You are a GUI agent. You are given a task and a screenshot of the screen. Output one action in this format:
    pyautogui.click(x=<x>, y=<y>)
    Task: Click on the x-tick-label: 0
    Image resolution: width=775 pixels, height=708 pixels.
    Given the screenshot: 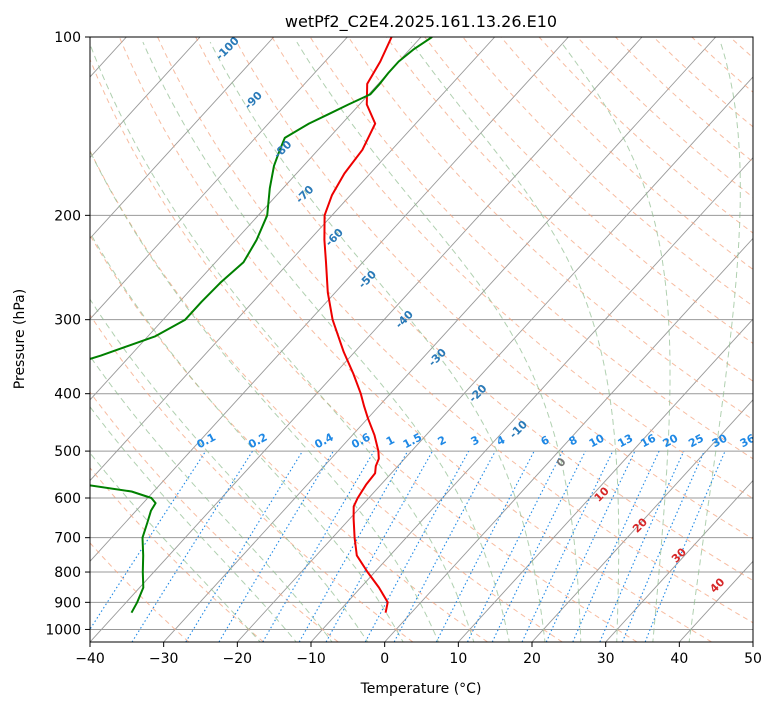 What is the action you would take?
    pyautogui.click(x=384, y=659)
    